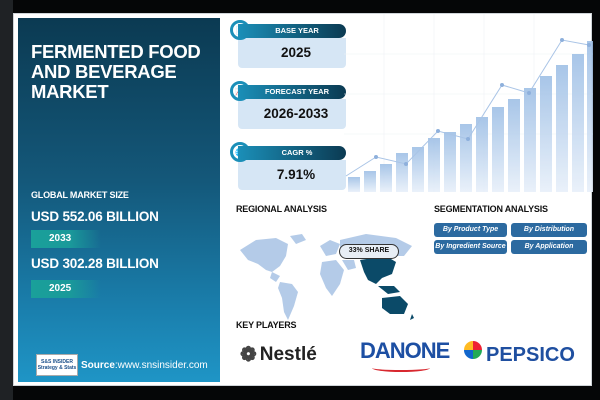 Image resolution: width=600 pixels, height=400 pixels. What do you see at coordinates (292, 53) in the screenshot?
I see `stat-value: 2025` at bounding box center [292, 53].